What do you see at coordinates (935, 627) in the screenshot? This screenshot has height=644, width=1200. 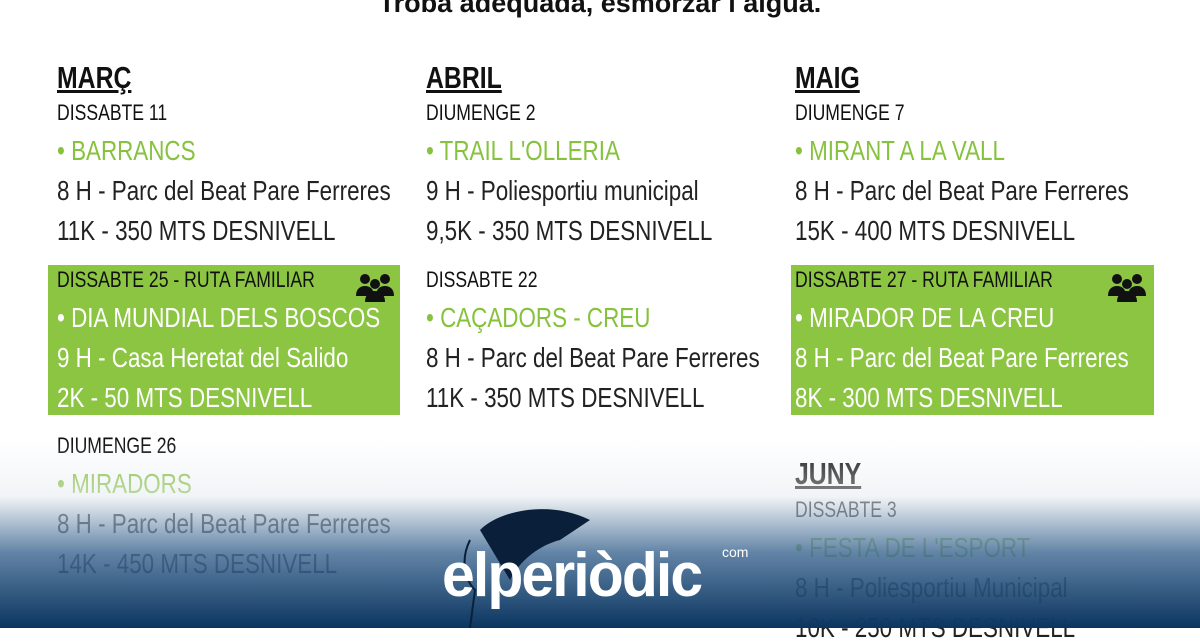 I see `event-distance: 10K - 250 MTS DESNIVELL` at bounding box center [935, 627].